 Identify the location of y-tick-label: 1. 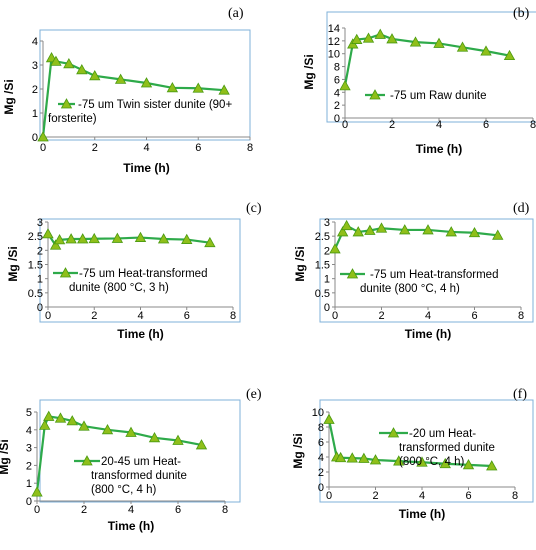
(40, 280).